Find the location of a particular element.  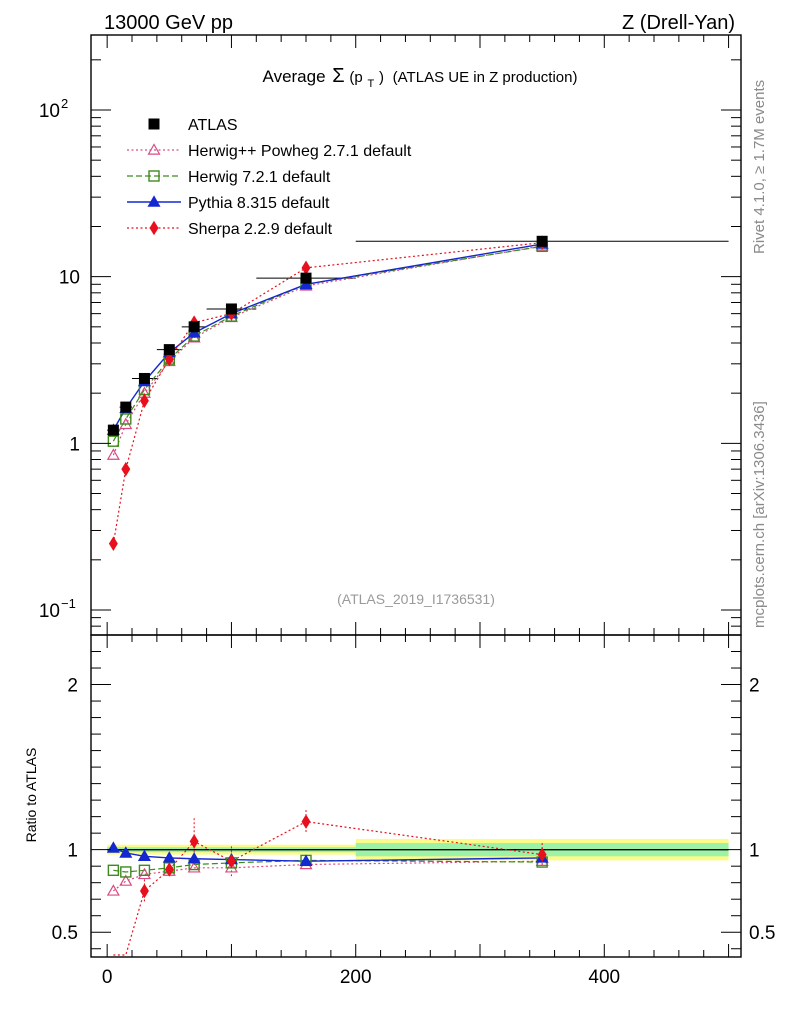

ratio-y-tick-label-left-0.5: 0.5 is located at coordinates (65, 933).